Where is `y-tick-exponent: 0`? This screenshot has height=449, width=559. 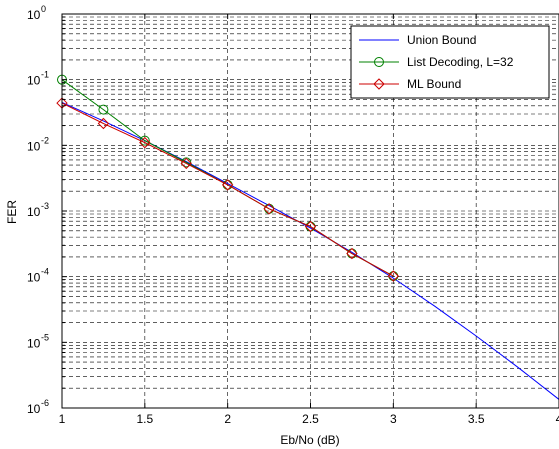 y-tick-exponent: 0 is located at coordinates (43, 9).